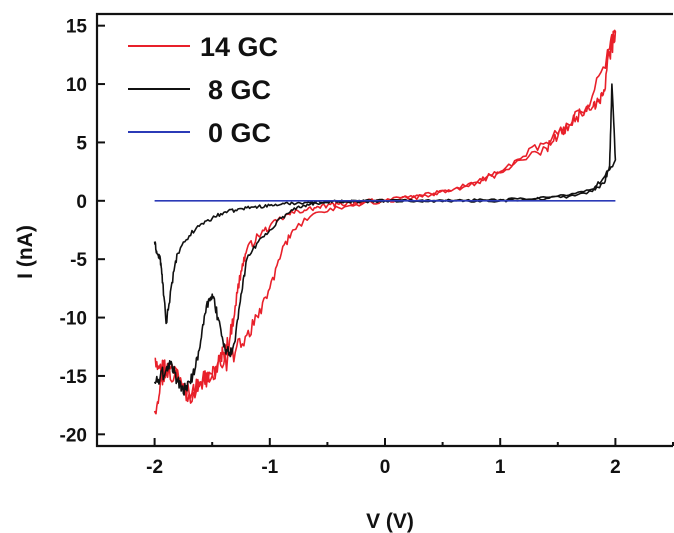 The height and width of the screenshot is (533, 674). I want to click on y-tick-label: -15, so click(74, 377).